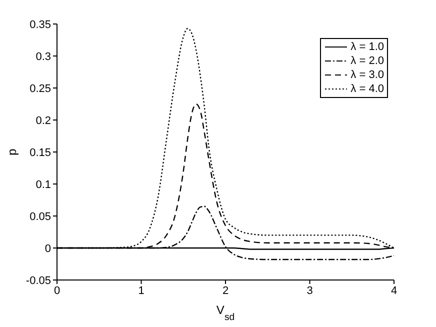  What do you see at coordinates (43, 56) in the screenshot?
I see `y-tick-label: 0.3` at bounding box center [43, 56].